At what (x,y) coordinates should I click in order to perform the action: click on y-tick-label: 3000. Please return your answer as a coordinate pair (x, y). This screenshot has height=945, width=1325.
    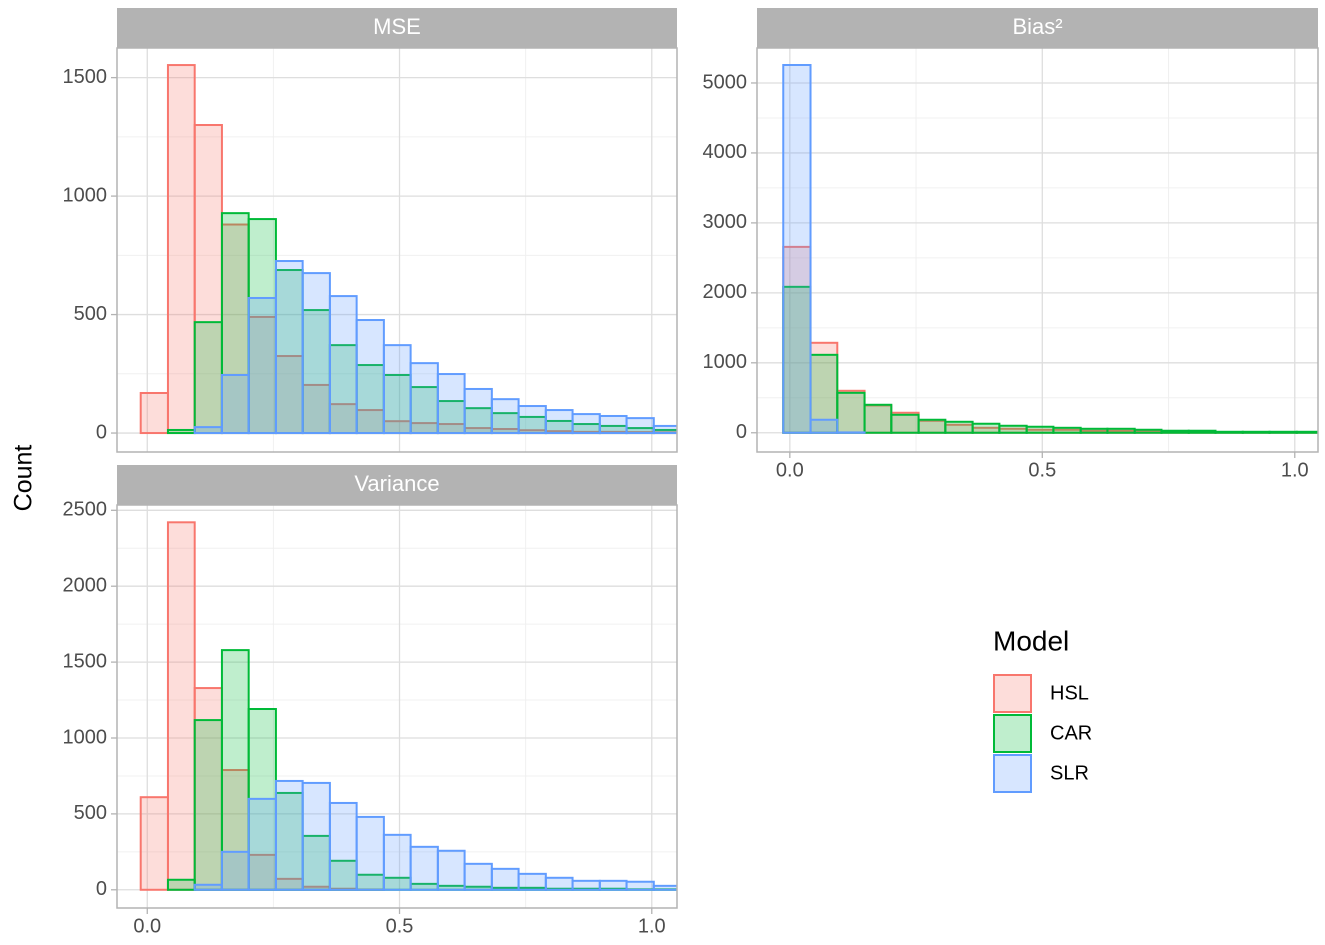
    Looking at the image, I should click on (725, 222).